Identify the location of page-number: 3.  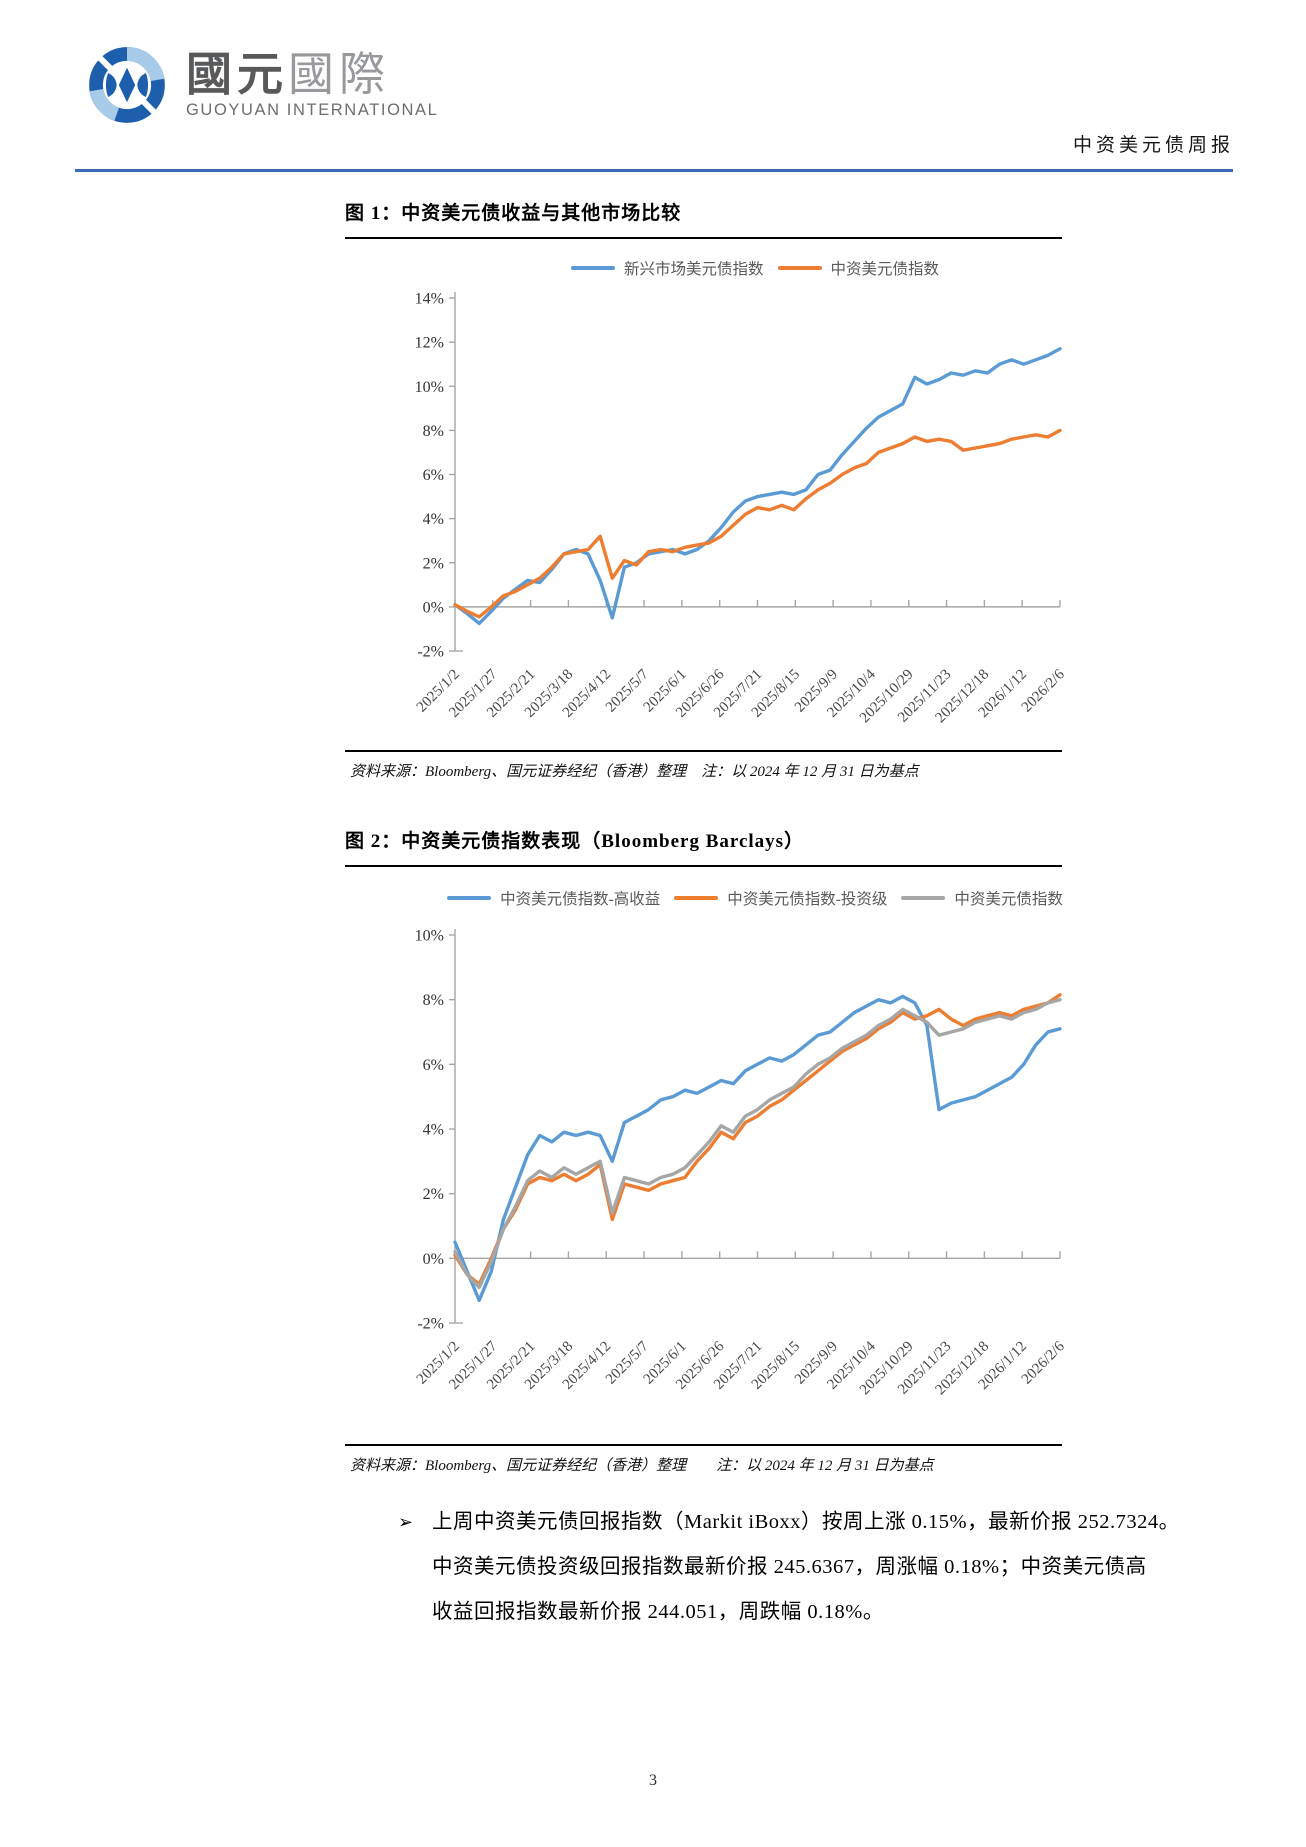
(653, 1780).